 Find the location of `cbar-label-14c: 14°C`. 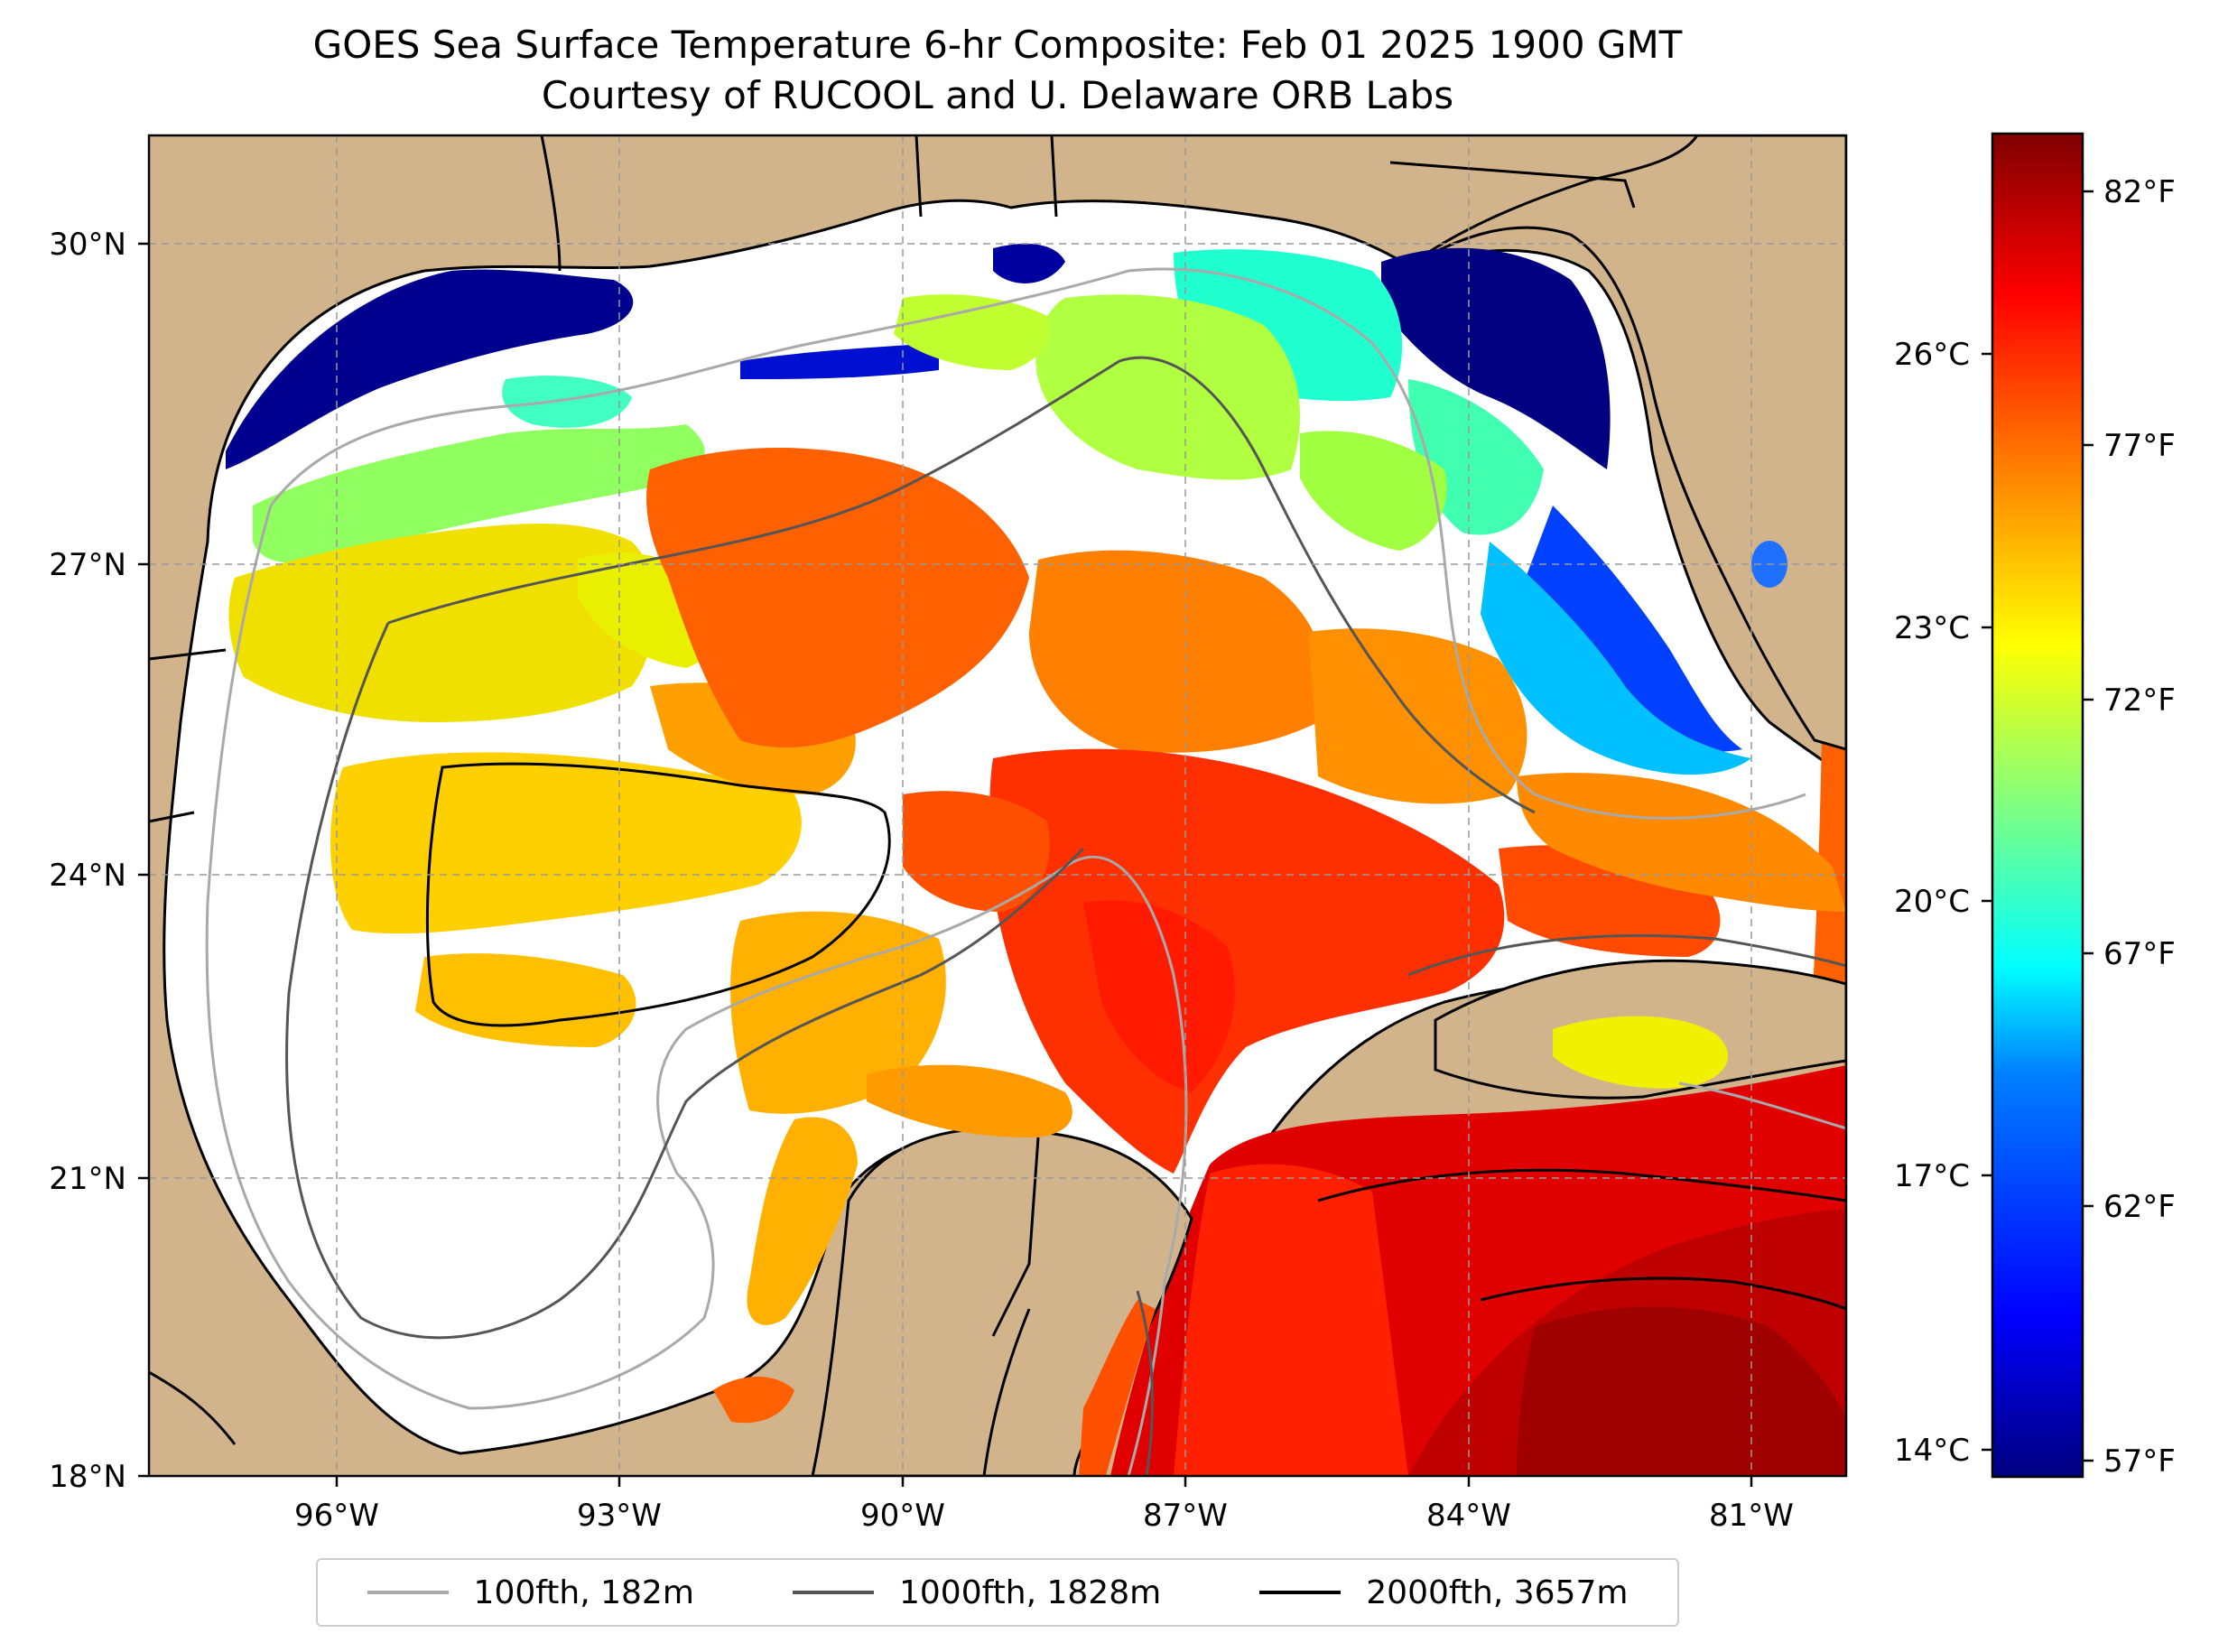

cbar-label-14c: 14°C is located at coordinates (1932, 1451).